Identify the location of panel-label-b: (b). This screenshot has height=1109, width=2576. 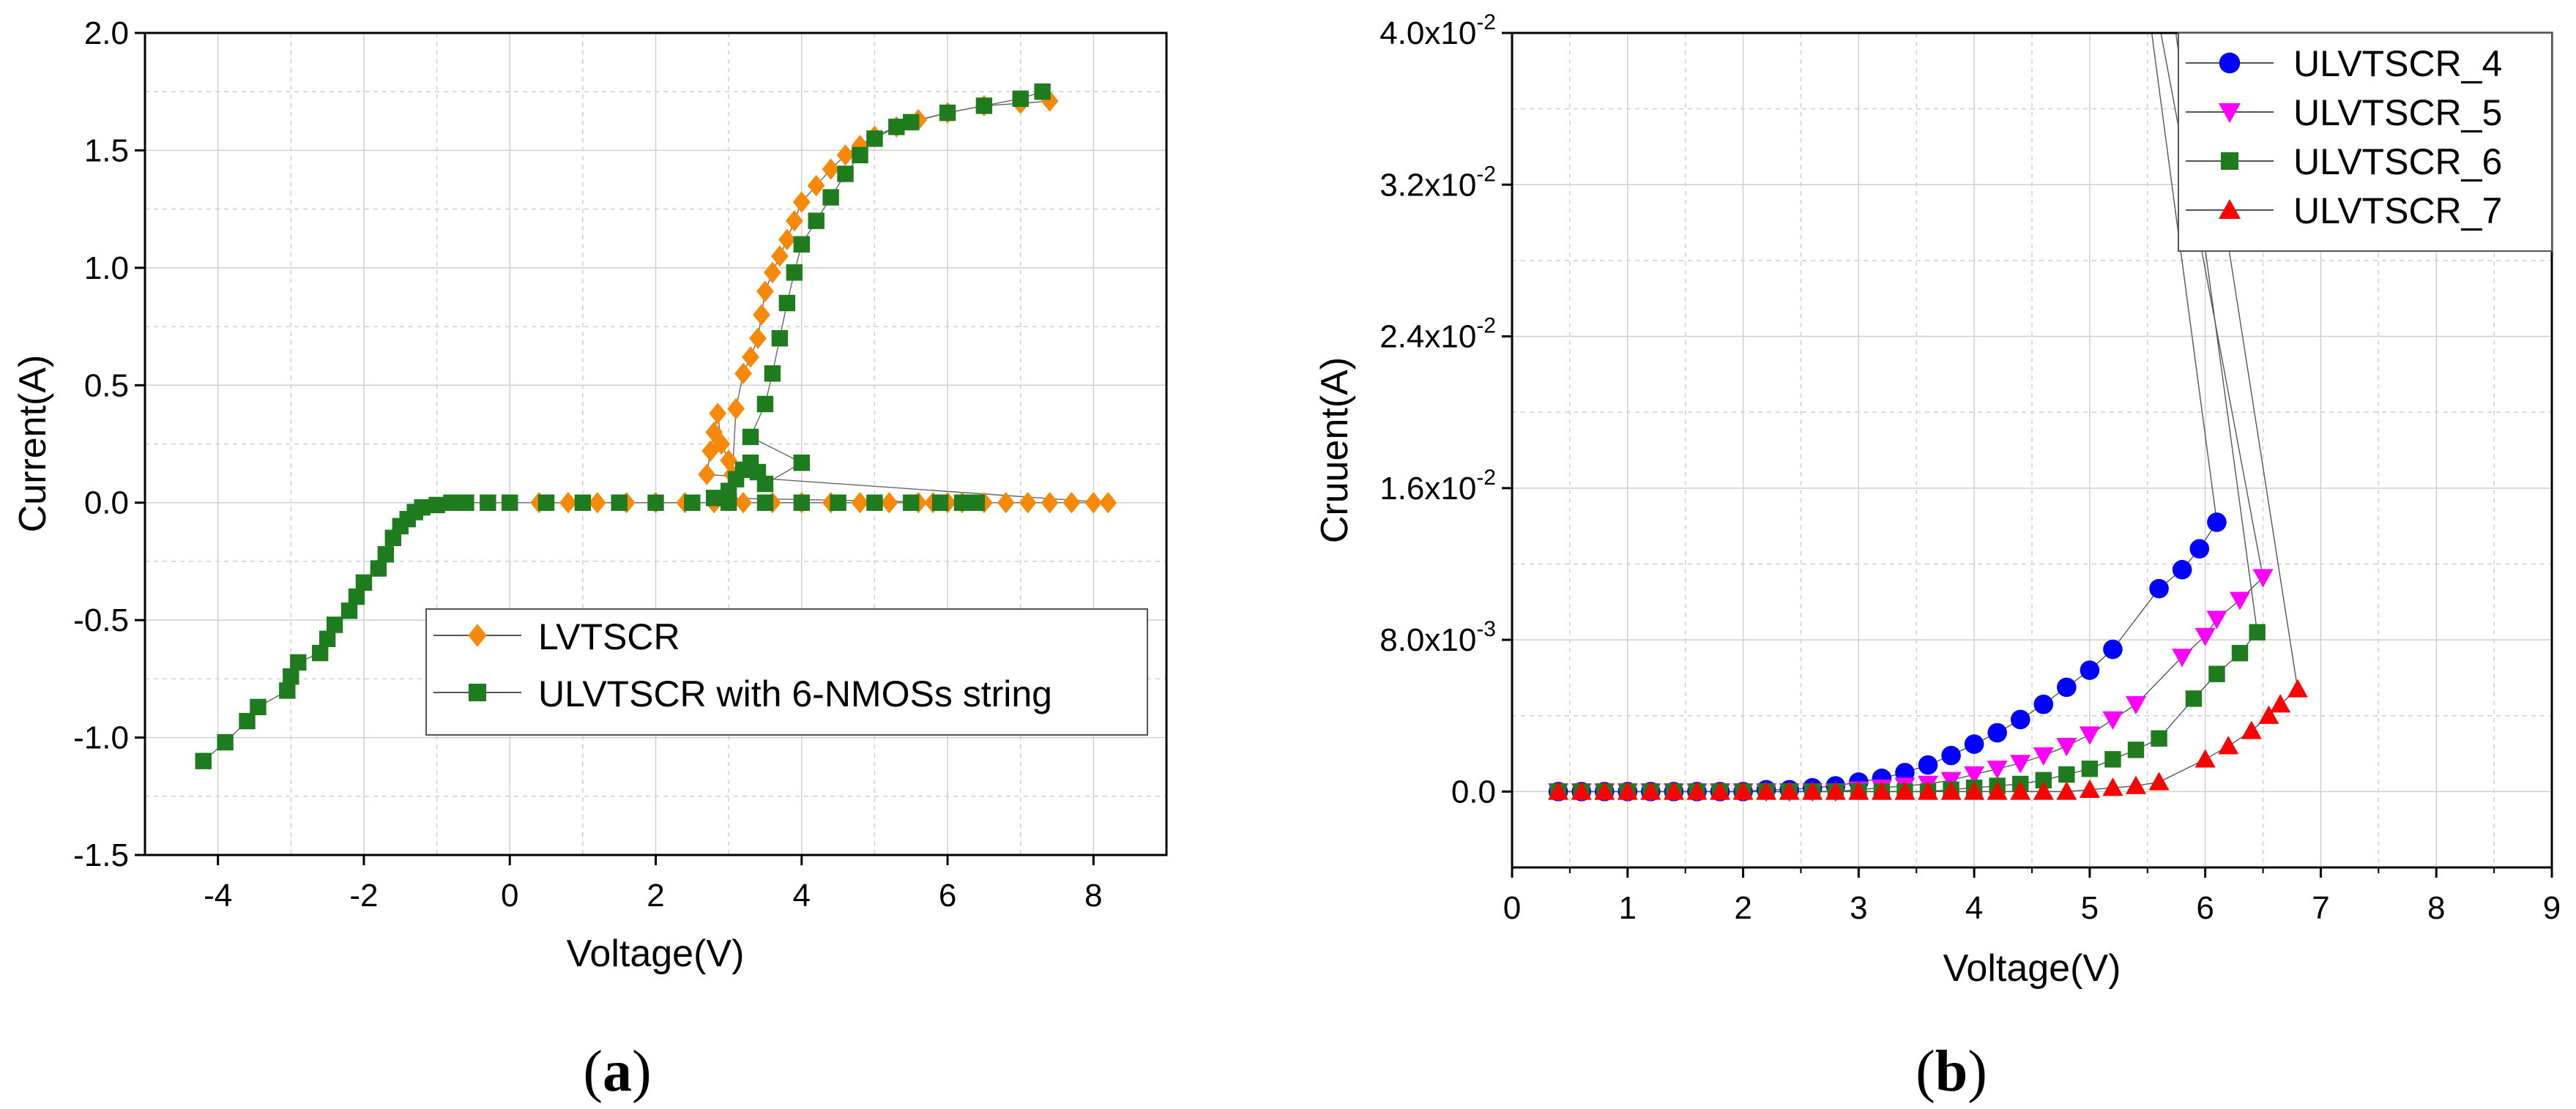
(1951, 1071).